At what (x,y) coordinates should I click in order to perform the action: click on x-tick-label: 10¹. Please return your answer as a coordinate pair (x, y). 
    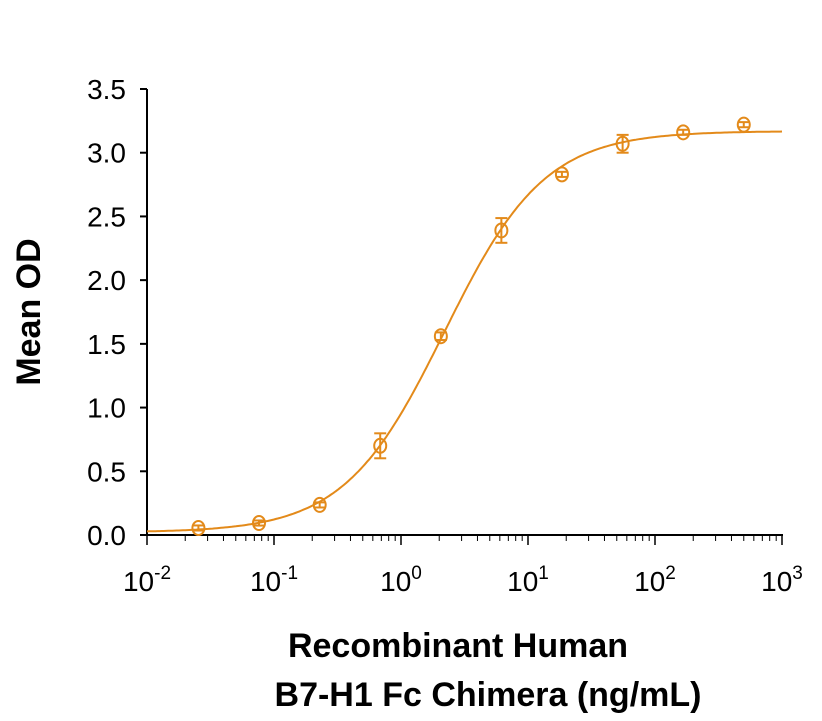
    Looking at the image, I should click on (528, 580).